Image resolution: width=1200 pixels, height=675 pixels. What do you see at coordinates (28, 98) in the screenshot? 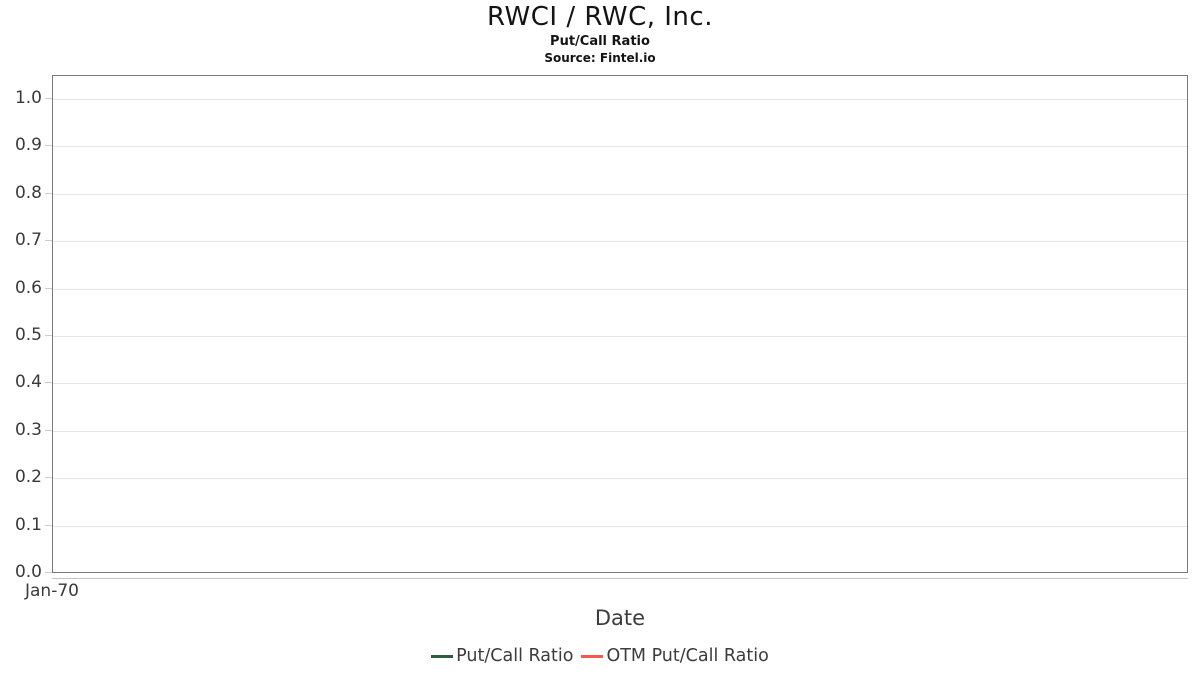
I see `y-tick-label: 1.0` at bounding box center [28, 98].